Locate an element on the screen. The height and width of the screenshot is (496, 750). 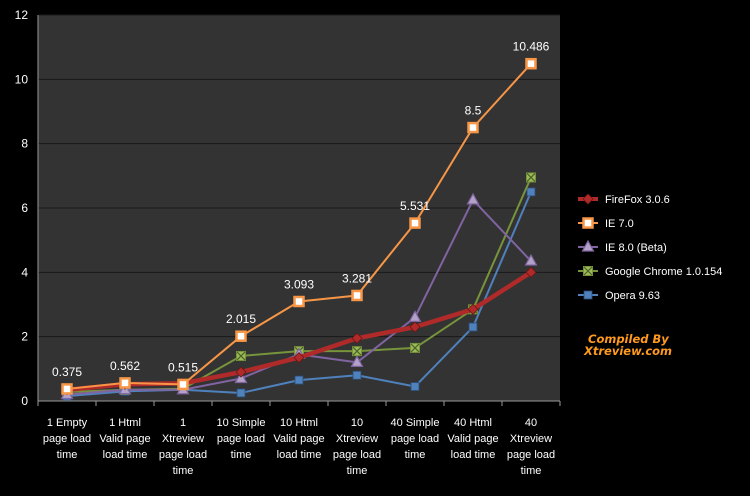
x-category-label-line: 40 is located at coordinates (531, 423).